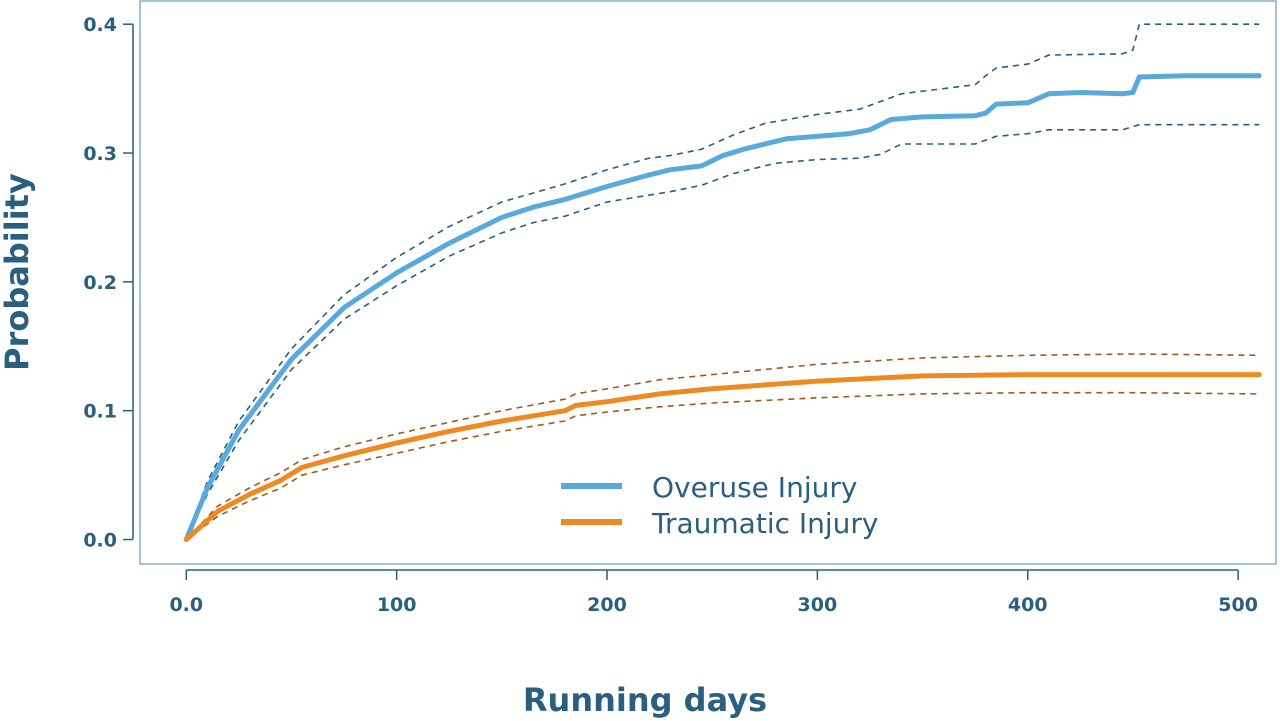 Image resolution: width=1280 pixels, height=721 pixels. I want to click on x-tick-label: 400, so click(1028, 605).